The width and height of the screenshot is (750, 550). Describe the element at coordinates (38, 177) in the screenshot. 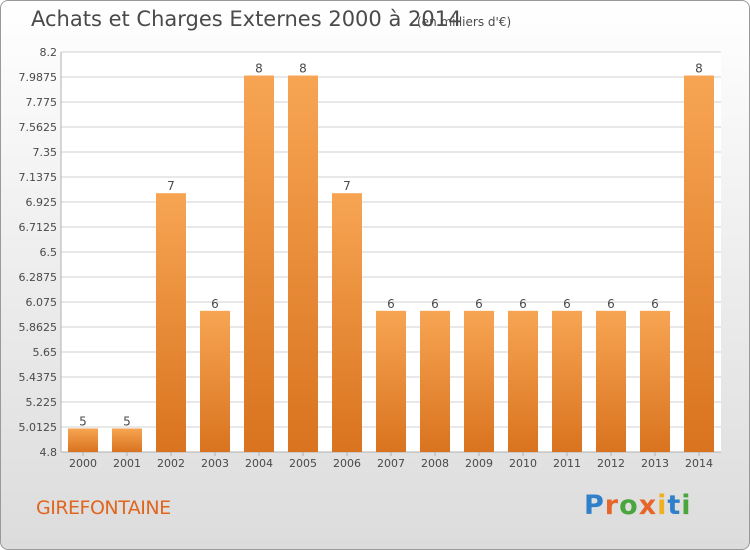

I see `y-tick-label: 7.1375` at that location.